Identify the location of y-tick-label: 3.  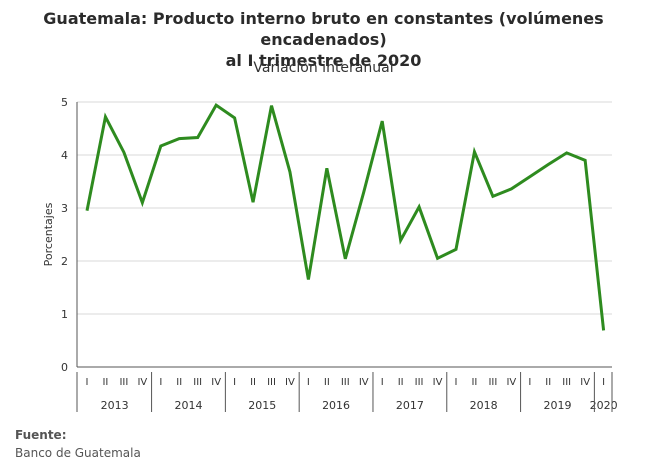
(64, 208).